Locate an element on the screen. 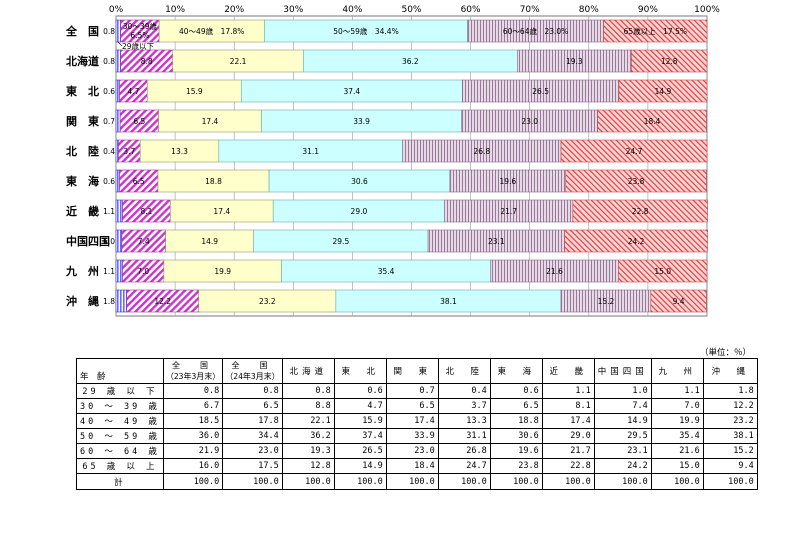  x-tick-label: 100% is located at coordinates (707, 10).